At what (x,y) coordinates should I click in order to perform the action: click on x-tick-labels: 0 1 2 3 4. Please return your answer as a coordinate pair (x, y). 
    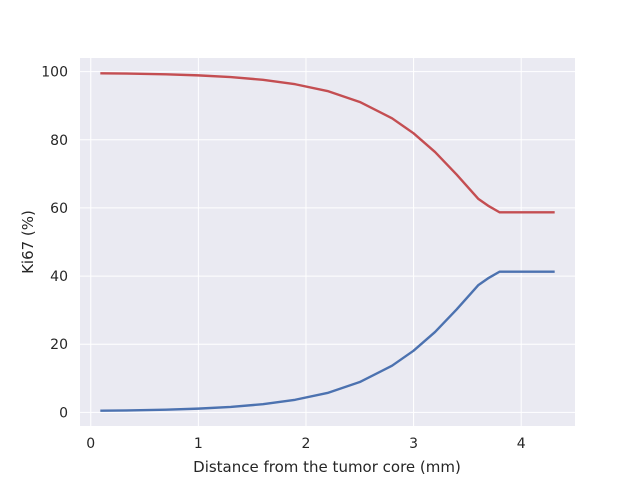
    Looking at the image, I should click on (305, 444).